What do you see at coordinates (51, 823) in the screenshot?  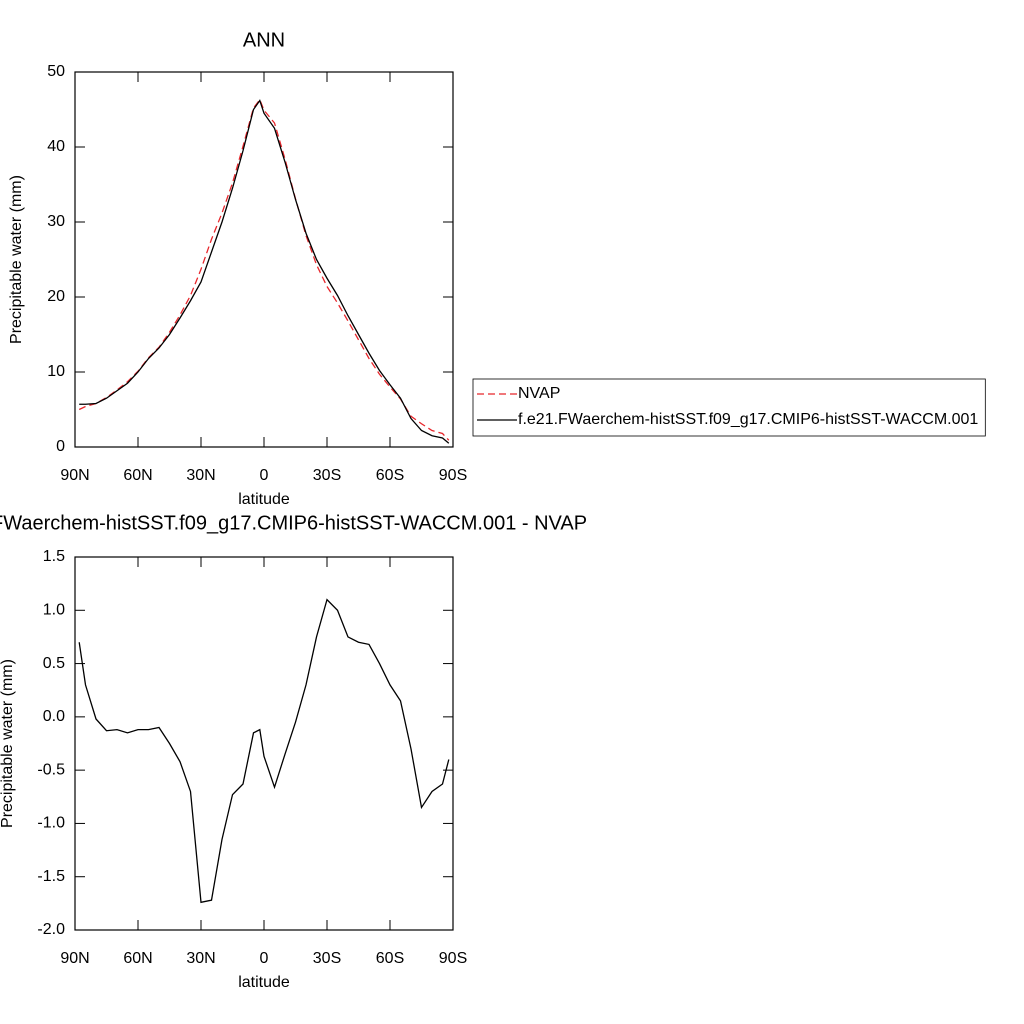 I see `y-tick-label: -1.0` at bounding box center [51, 823].